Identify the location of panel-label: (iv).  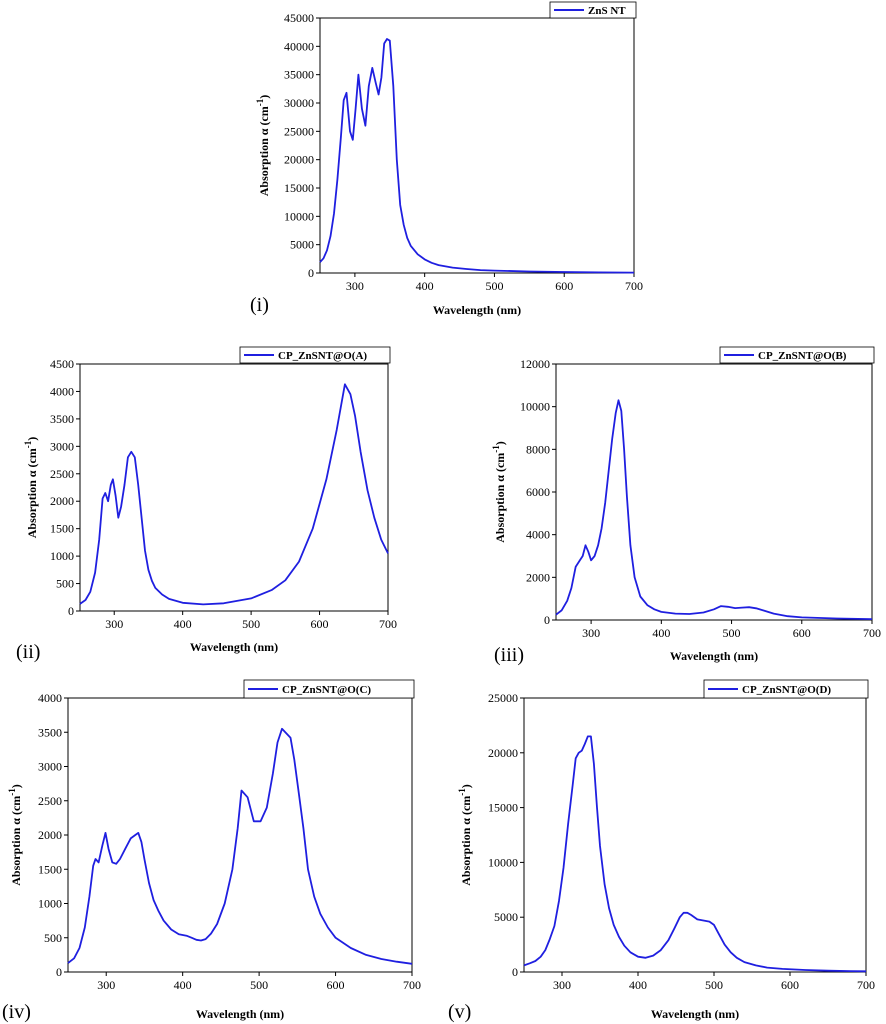
(16, 1012).